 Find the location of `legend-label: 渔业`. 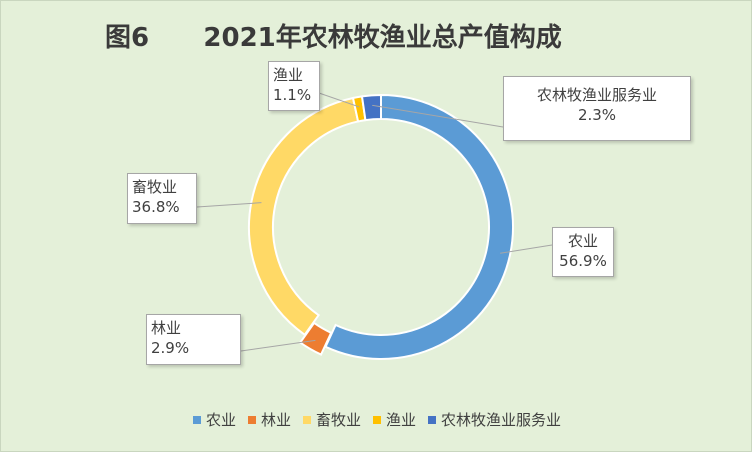

legend-label: 渔业 is located at coordinates (401, 420).